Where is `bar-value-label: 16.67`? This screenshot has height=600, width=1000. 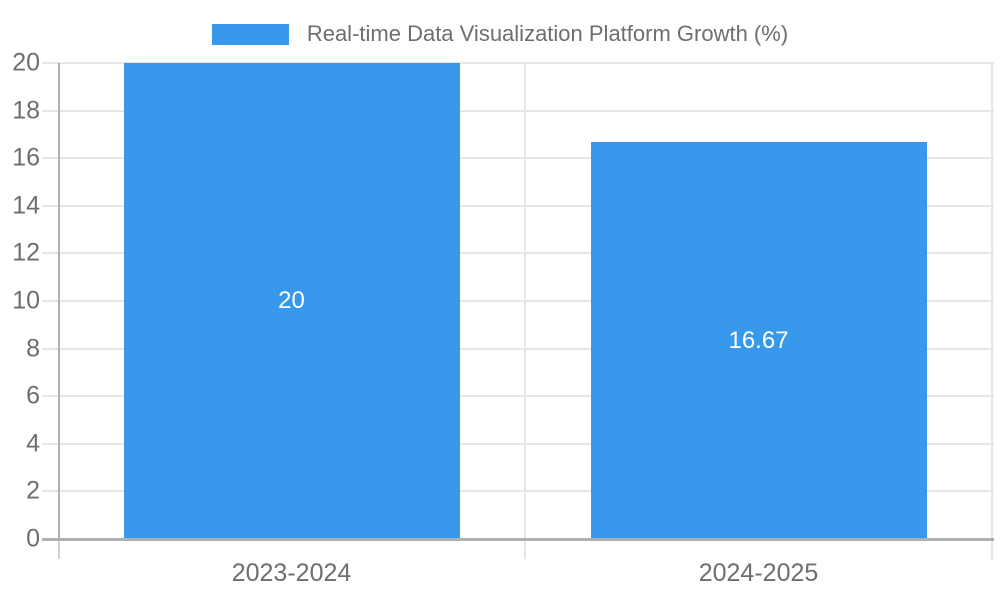
bar-value-label: 16.67 is located at coordinates (758, 340).